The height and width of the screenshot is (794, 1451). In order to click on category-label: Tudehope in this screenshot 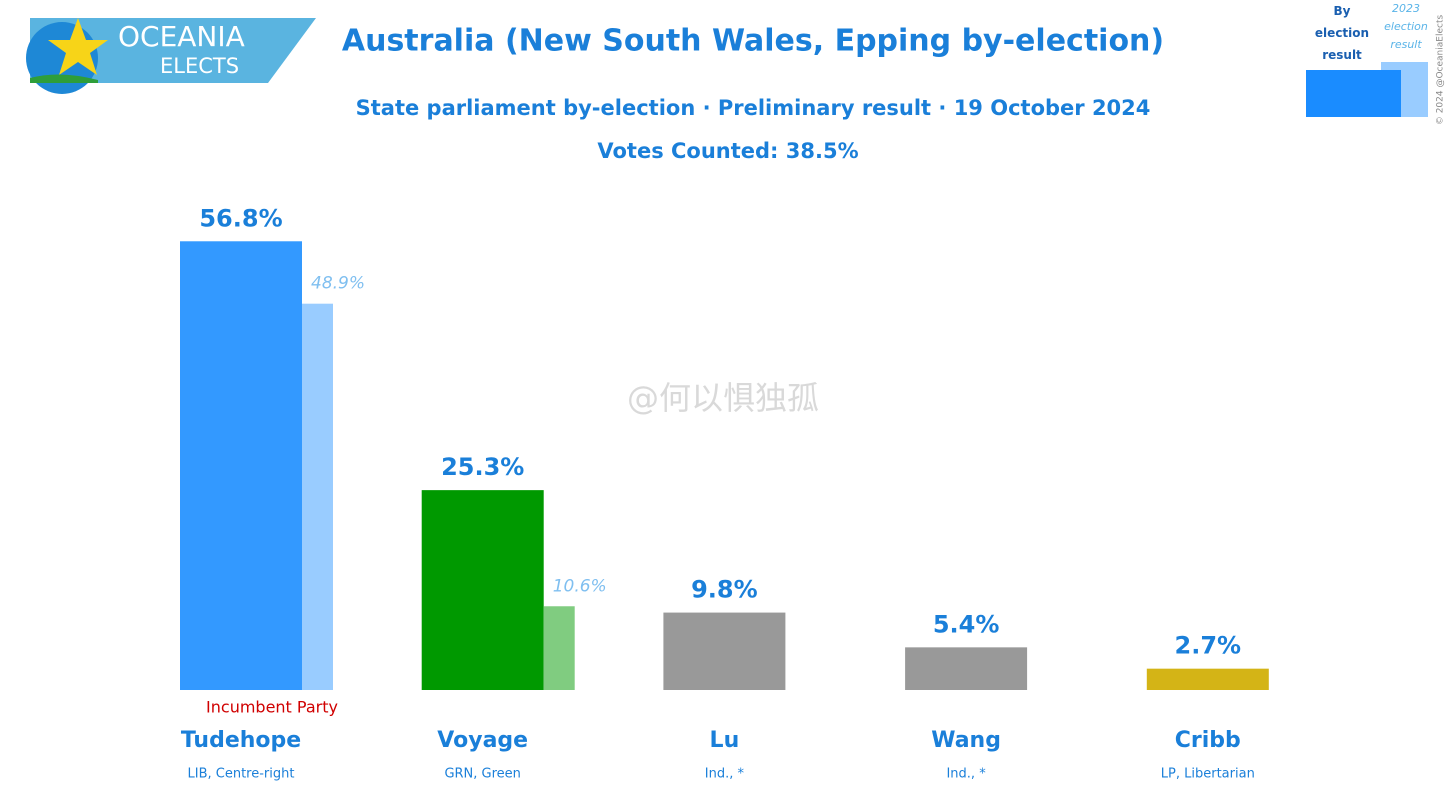, I will do `click(241, 740)`.